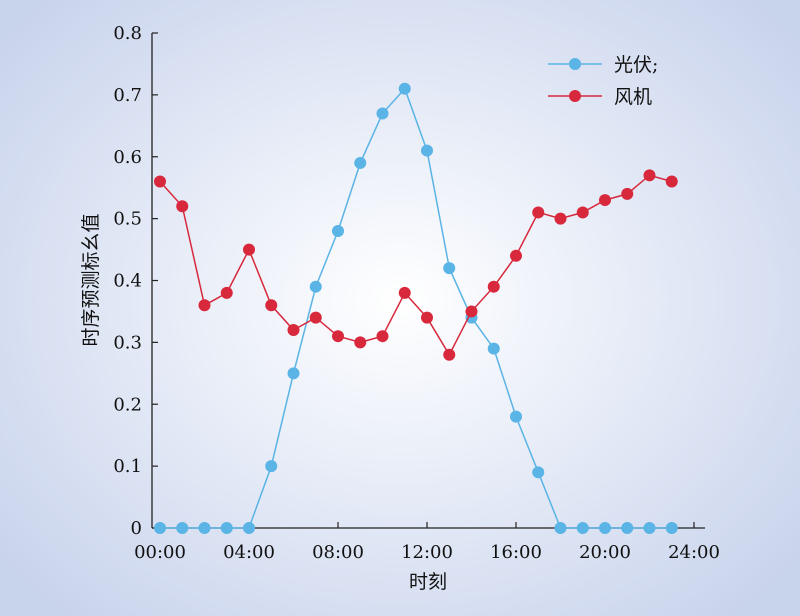 Image resolution: width=800 pixels, height=616 pixels. Describe the element at coordinates (575, 96) in the screenshot. I see `legend-marker-wind` at that location.